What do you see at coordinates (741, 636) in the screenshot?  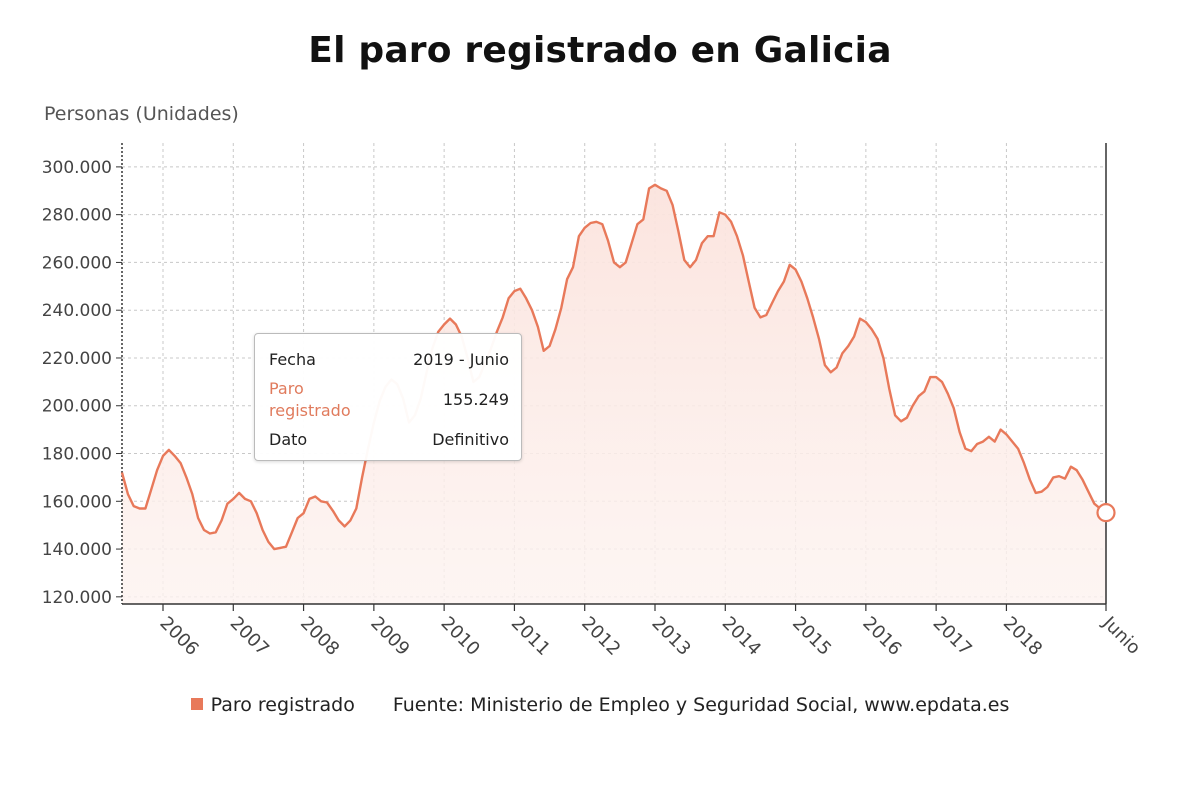 I see `x-tick-label: 2014` at bounding box center [741, 636].